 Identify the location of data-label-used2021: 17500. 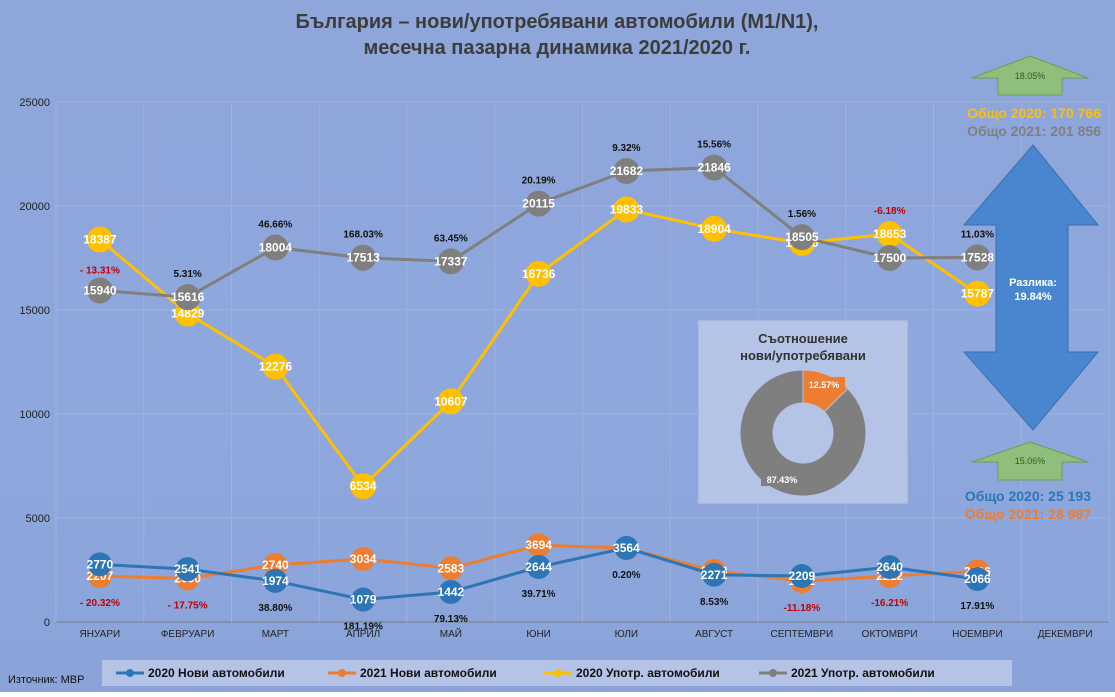
(890, 258).